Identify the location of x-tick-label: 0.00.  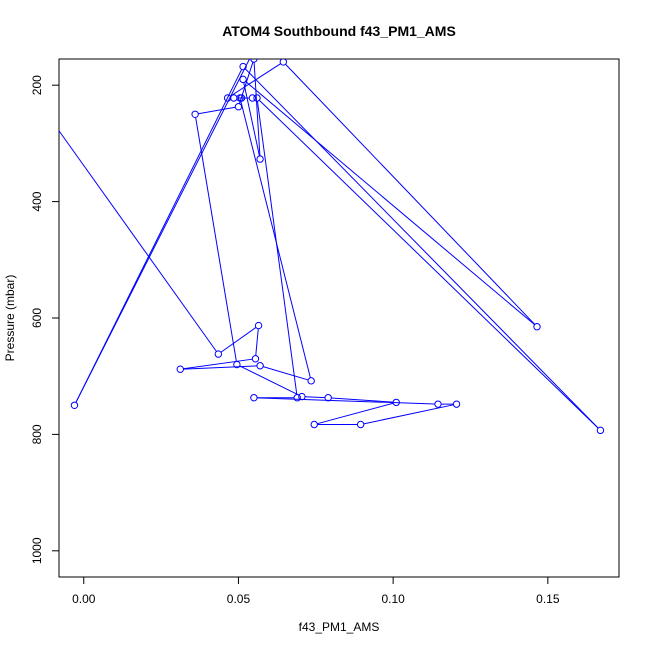
(84, 599).